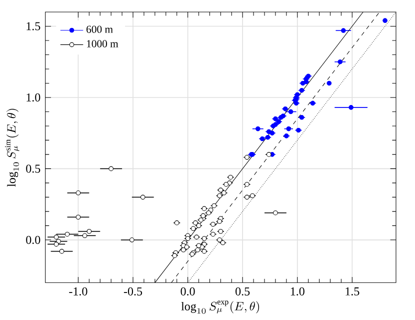 Image resolution: width=415 pixels, height=320 pixels. I want to click on y-tick-label: 1.5, so click(33, 26).